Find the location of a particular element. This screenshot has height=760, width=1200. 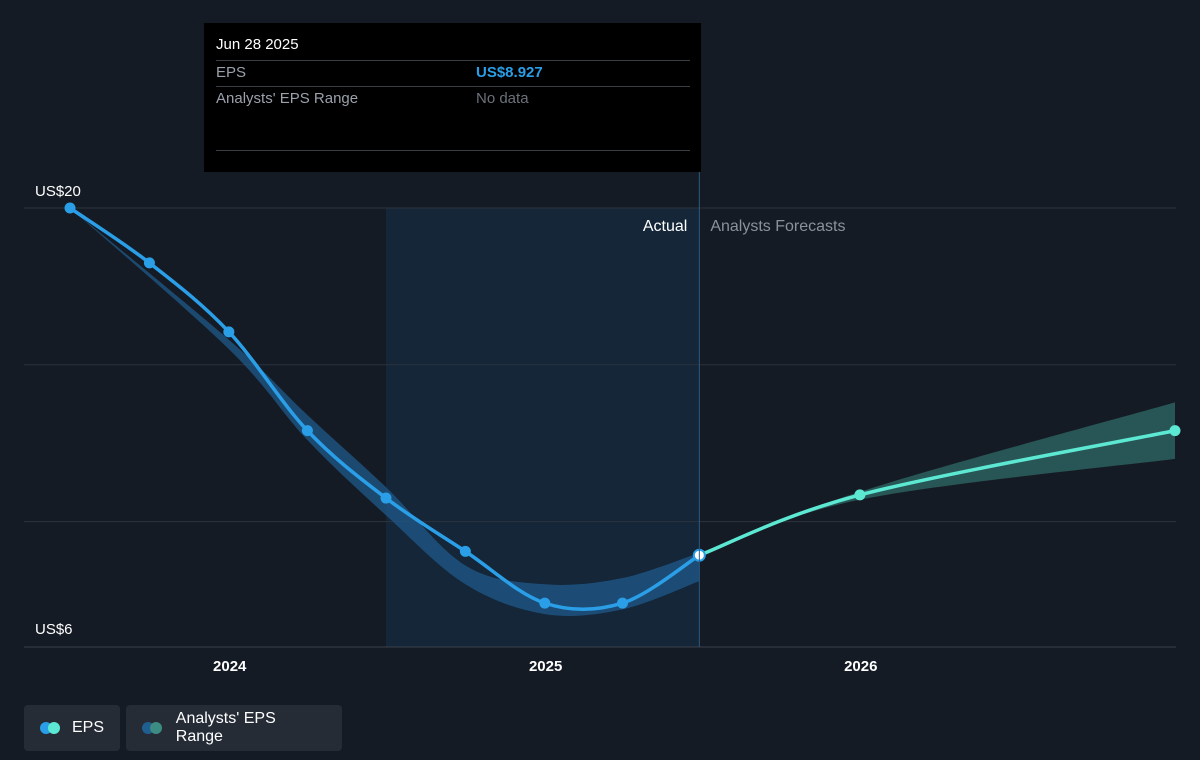

tooltip-eps-value: US$8.927 is located at coordinates (509, 72).